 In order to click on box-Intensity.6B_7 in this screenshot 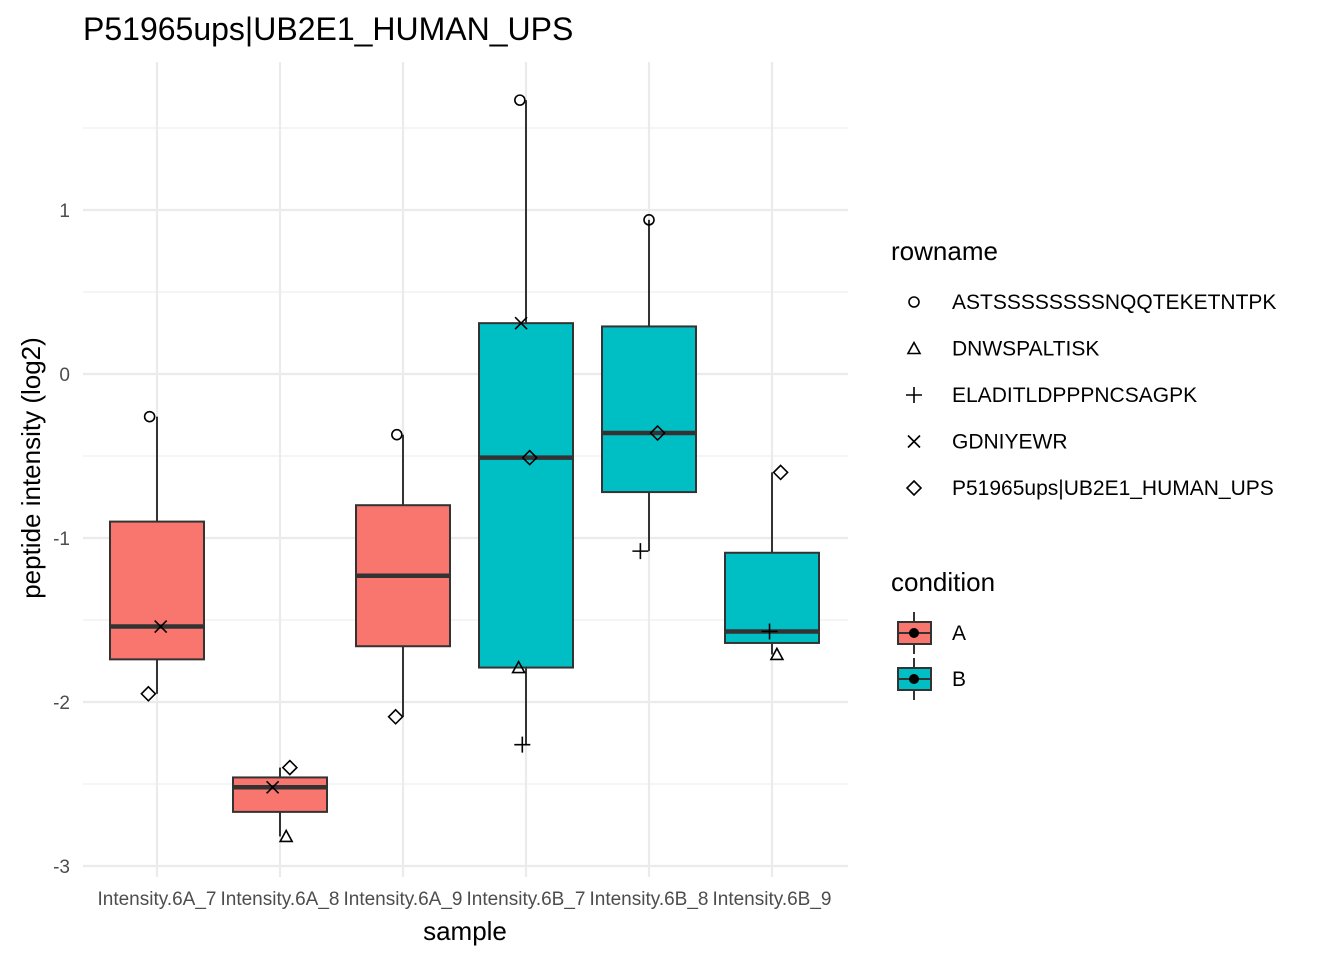, I will do `click(526, 422)`.